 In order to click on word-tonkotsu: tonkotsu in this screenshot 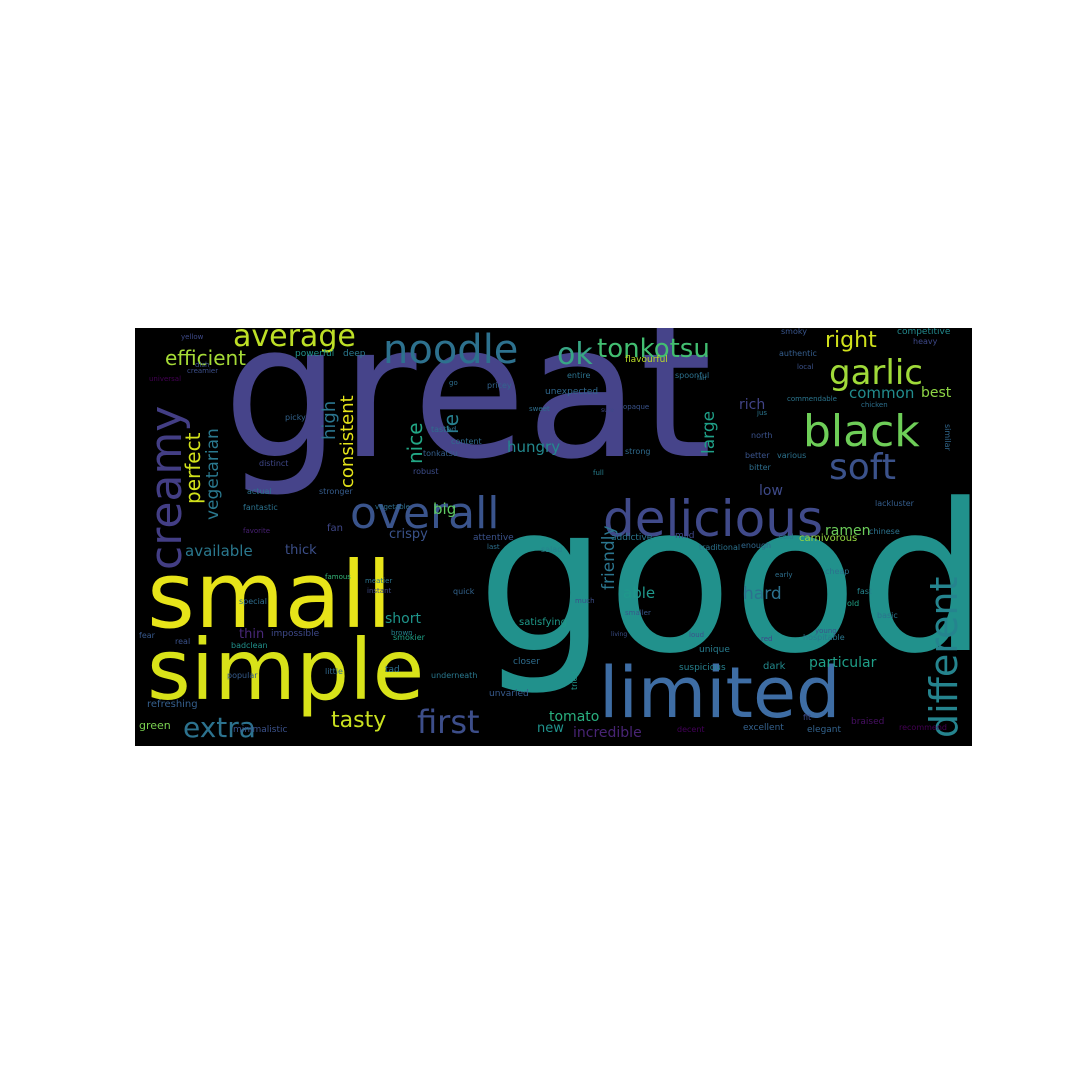, I will do `click(653, 349)`.